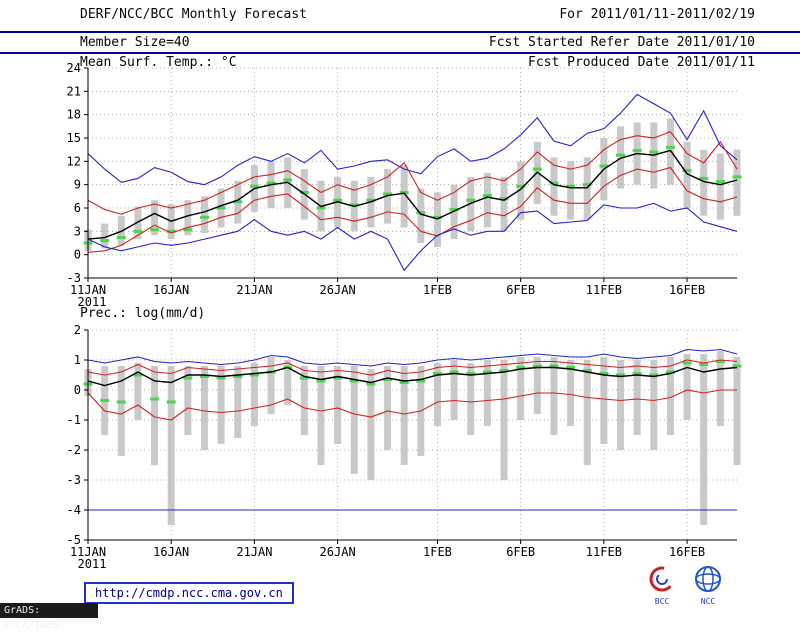  Describe the element at coordinates (74, 510) in the screenshot. I see `y-tick-label: -4` at that location.